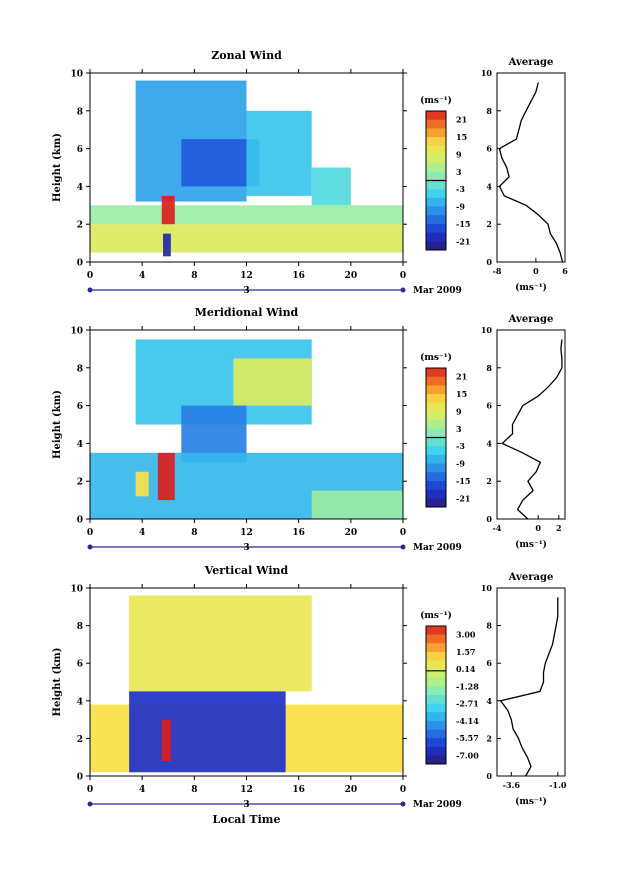  What do you see at coordinates (558, 785) in the screenshot?
I see `average-x-tick-label: -1.0` at bounding box center [558, 785].